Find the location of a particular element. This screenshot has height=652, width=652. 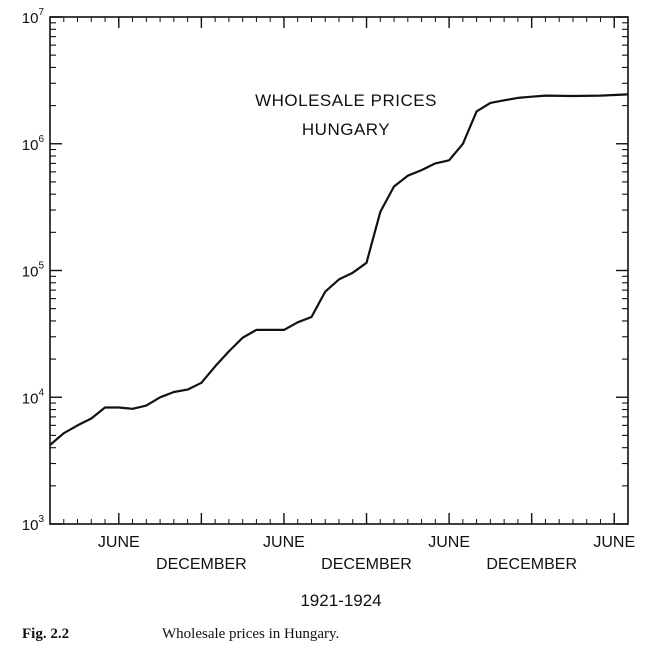

y-tick-label: 10⁵ is located at coordinates (33, 271).